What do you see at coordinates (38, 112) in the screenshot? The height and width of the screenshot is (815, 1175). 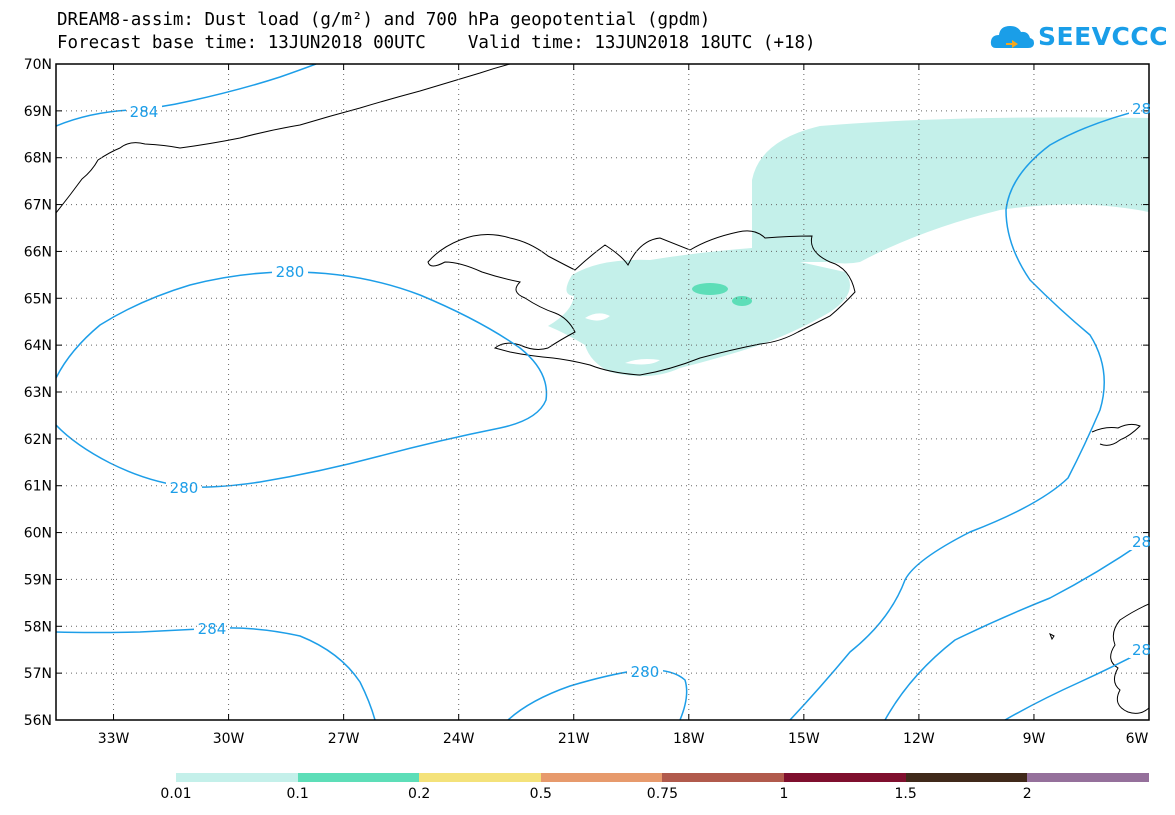 I see `lat-label: 69N` at bounding box center [38, 112].